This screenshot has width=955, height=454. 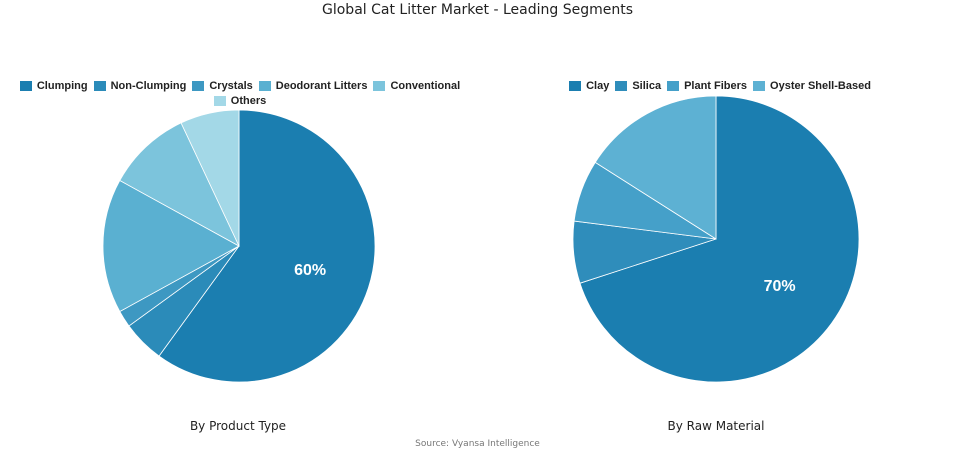 What do you see at coordinates (248, 101) in the screenshot?
I see `legend-label: Others` at bounding box center [248, 101].